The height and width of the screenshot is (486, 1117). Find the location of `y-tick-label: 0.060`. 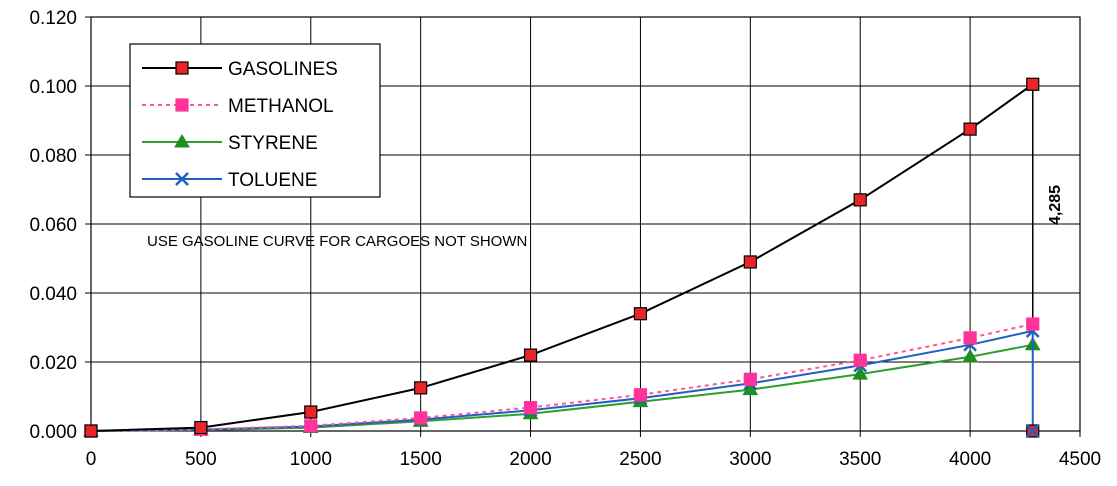

y-tick-label: 0.060 is located at coordinates (53, 225).